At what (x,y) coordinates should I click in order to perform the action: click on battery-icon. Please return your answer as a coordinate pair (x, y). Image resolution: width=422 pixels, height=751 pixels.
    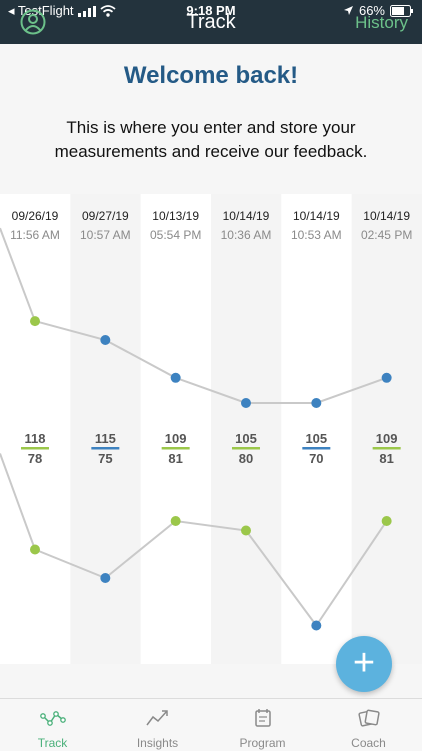
    Looking at the image, I should click on (401, 10).